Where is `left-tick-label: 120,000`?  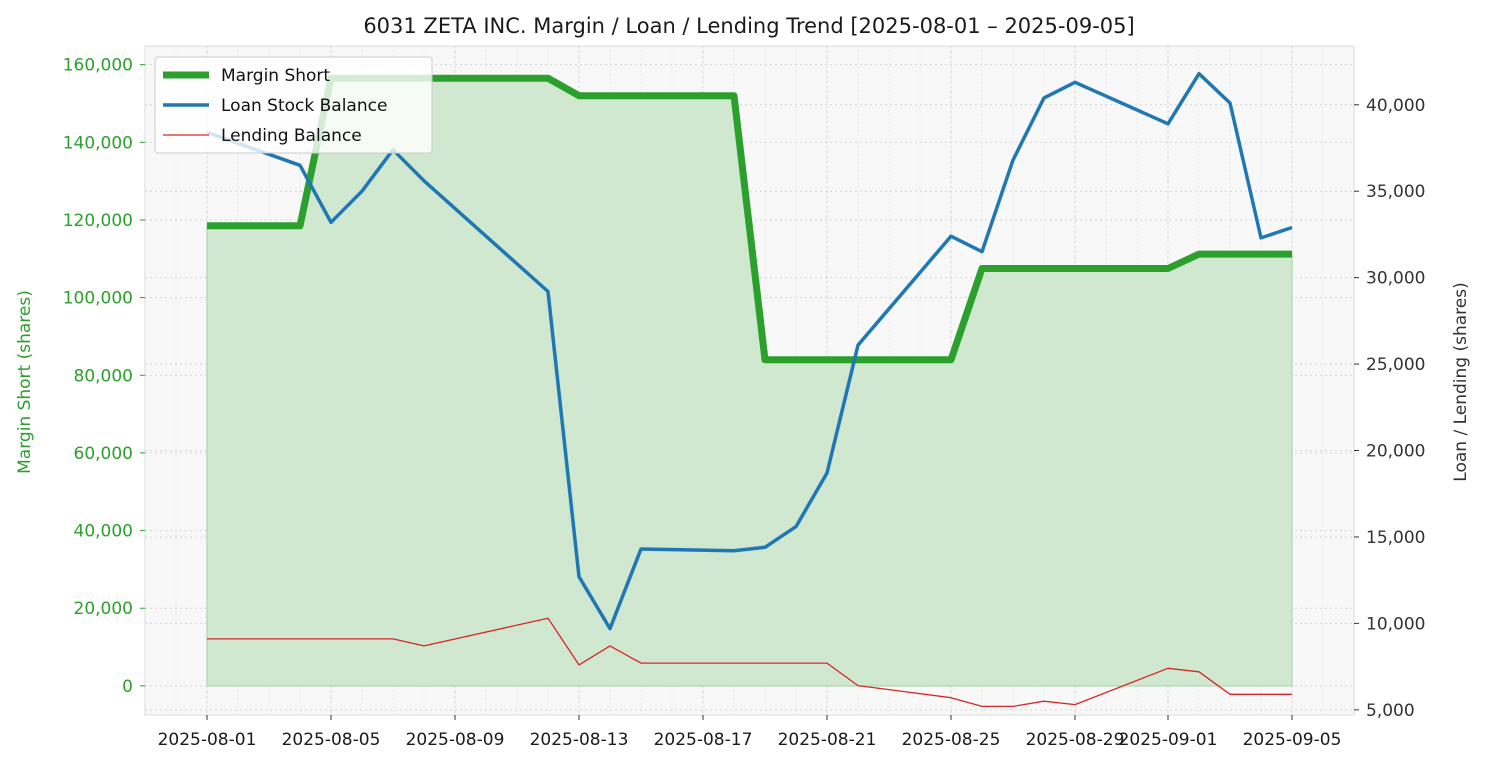 left-tick-label: 120,000 is located at coordinates (98, 221).